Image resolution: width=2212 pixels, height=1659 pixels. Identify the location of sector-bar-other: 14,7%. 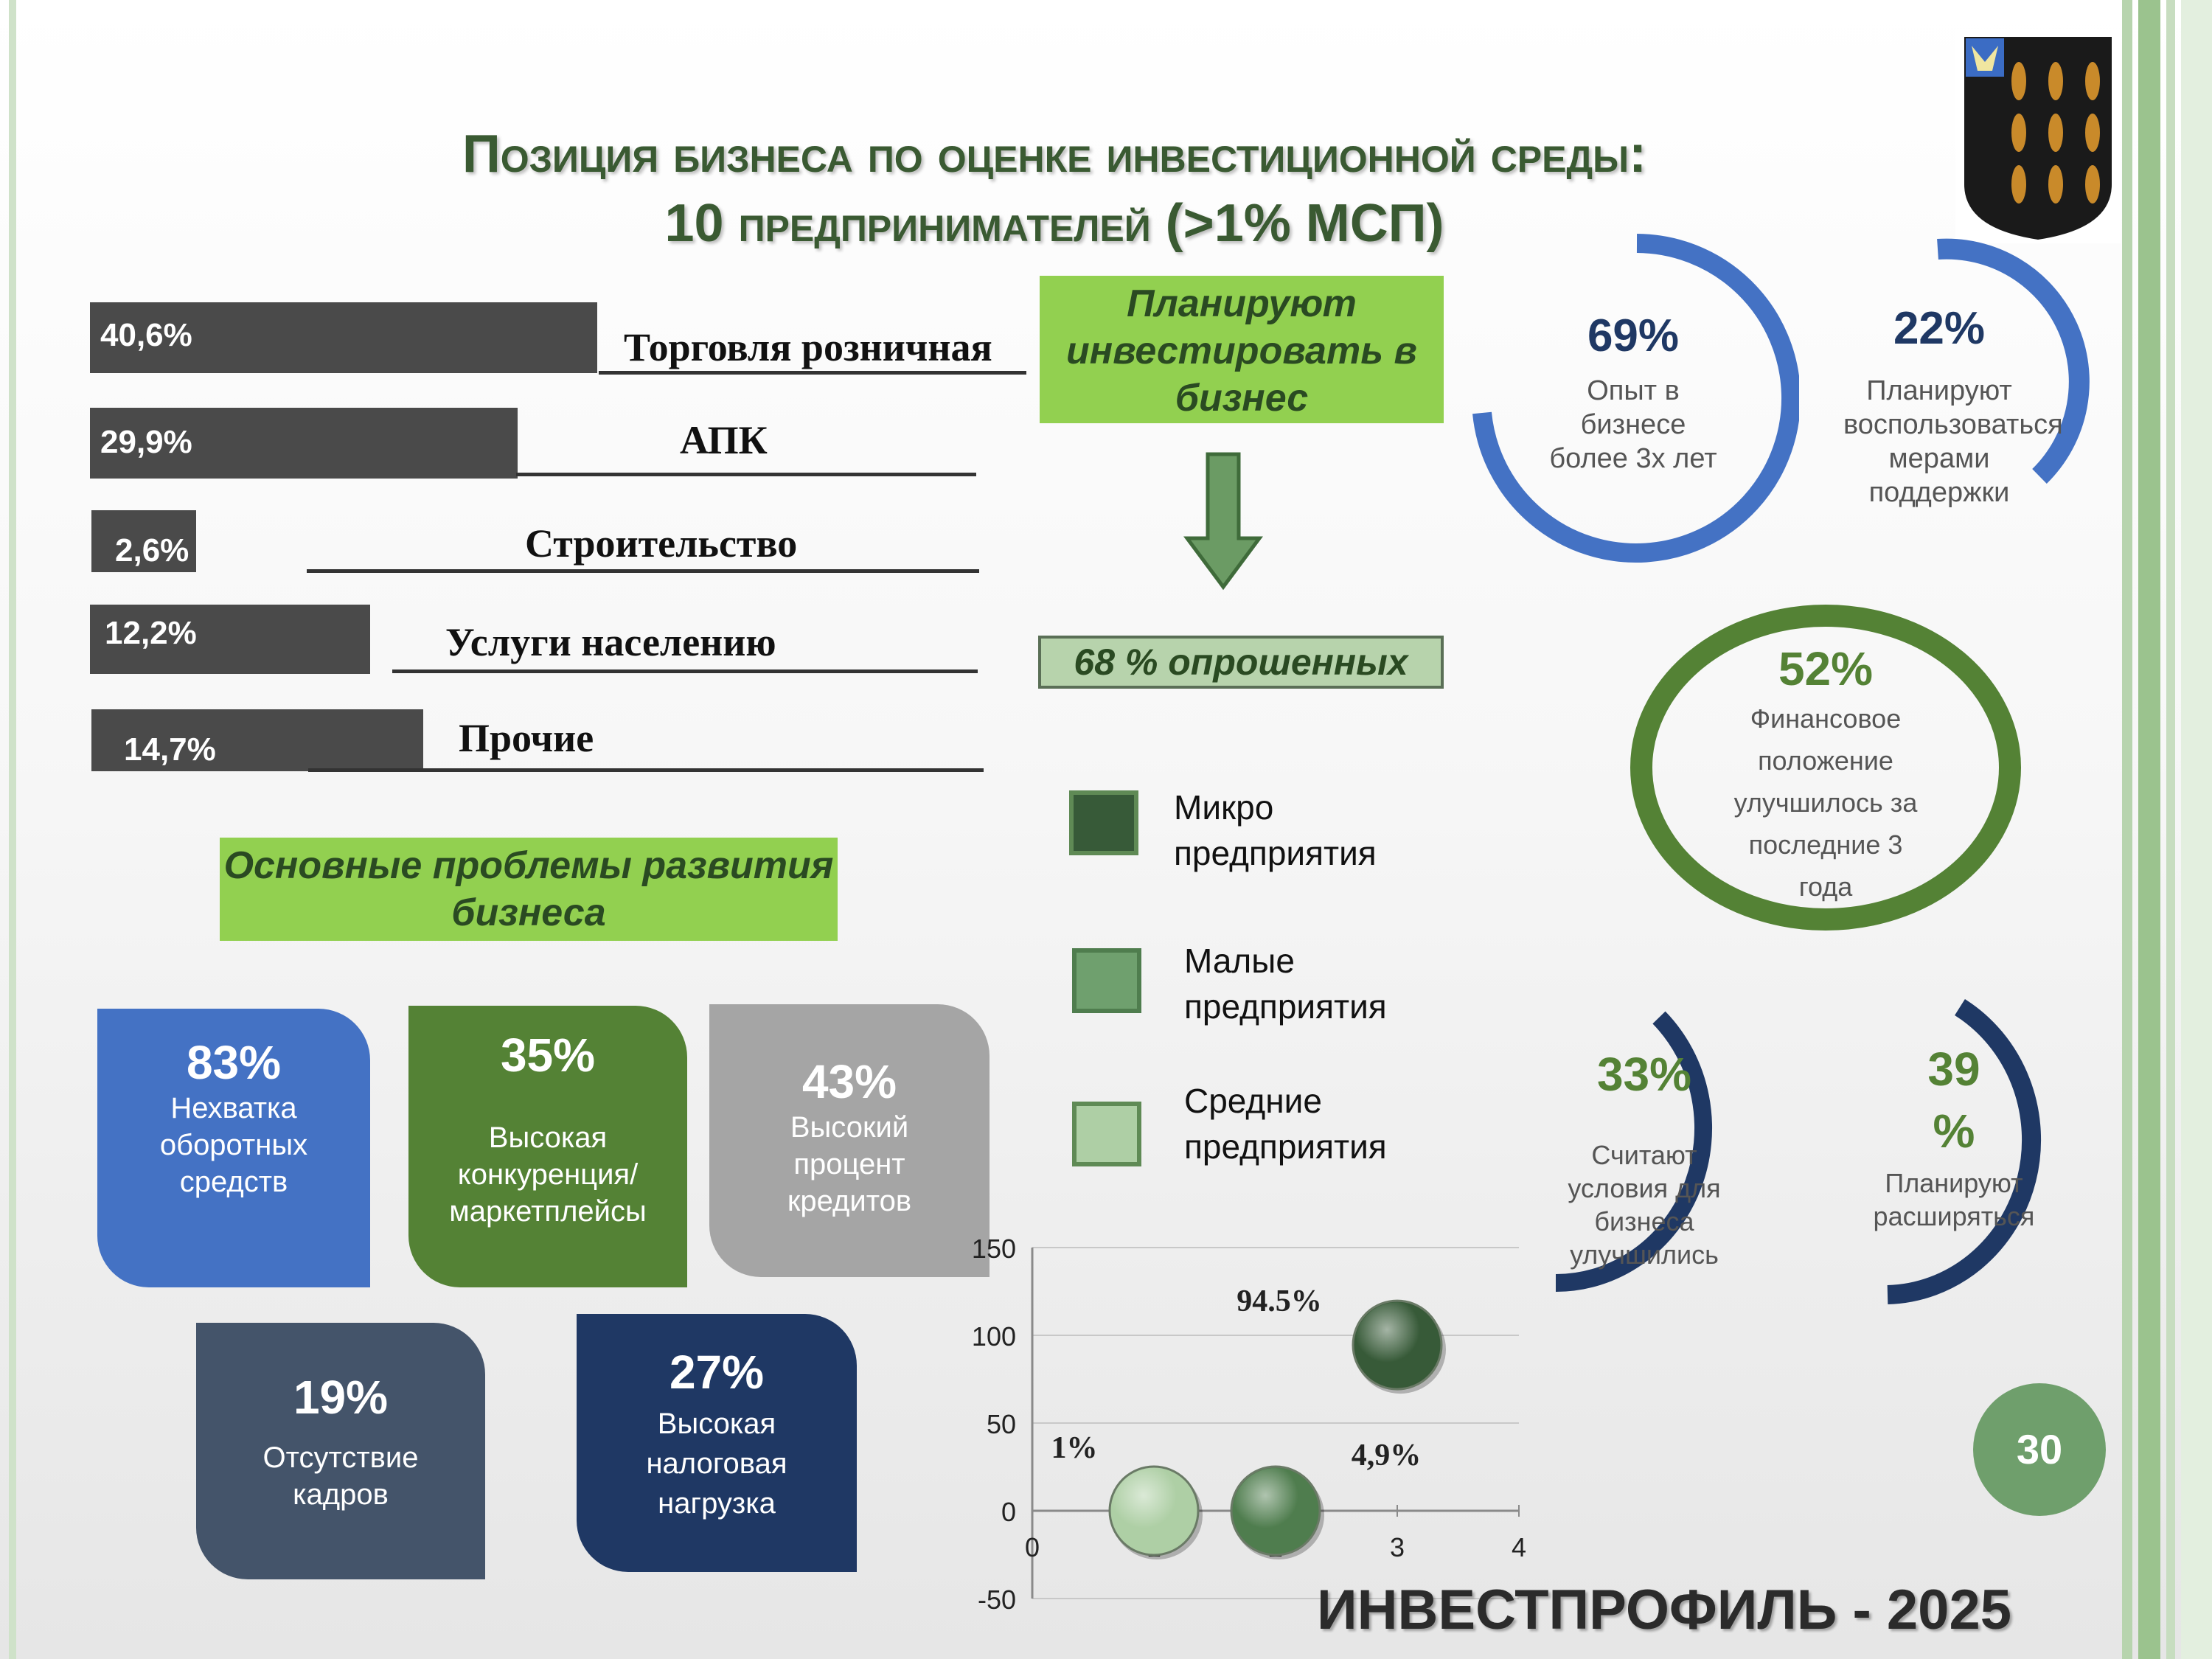
(257, 740).